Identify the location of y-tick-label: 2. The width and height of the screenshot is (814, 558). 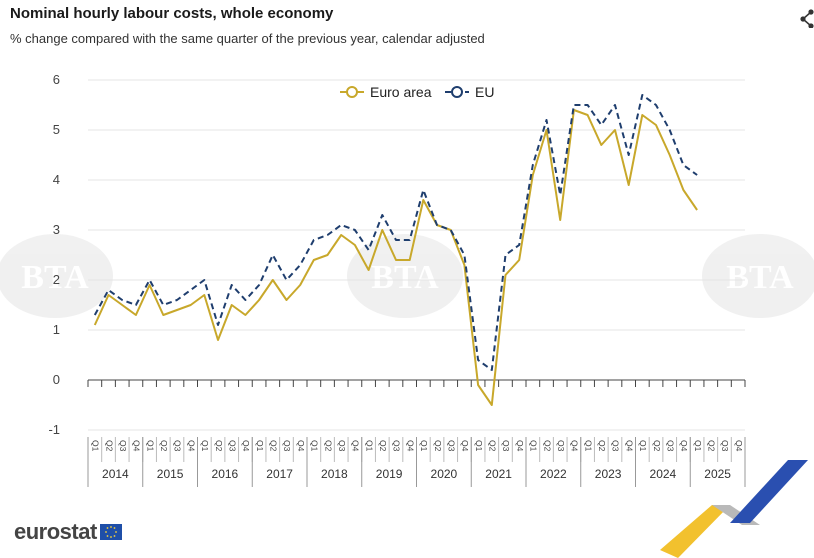
(56, 279).